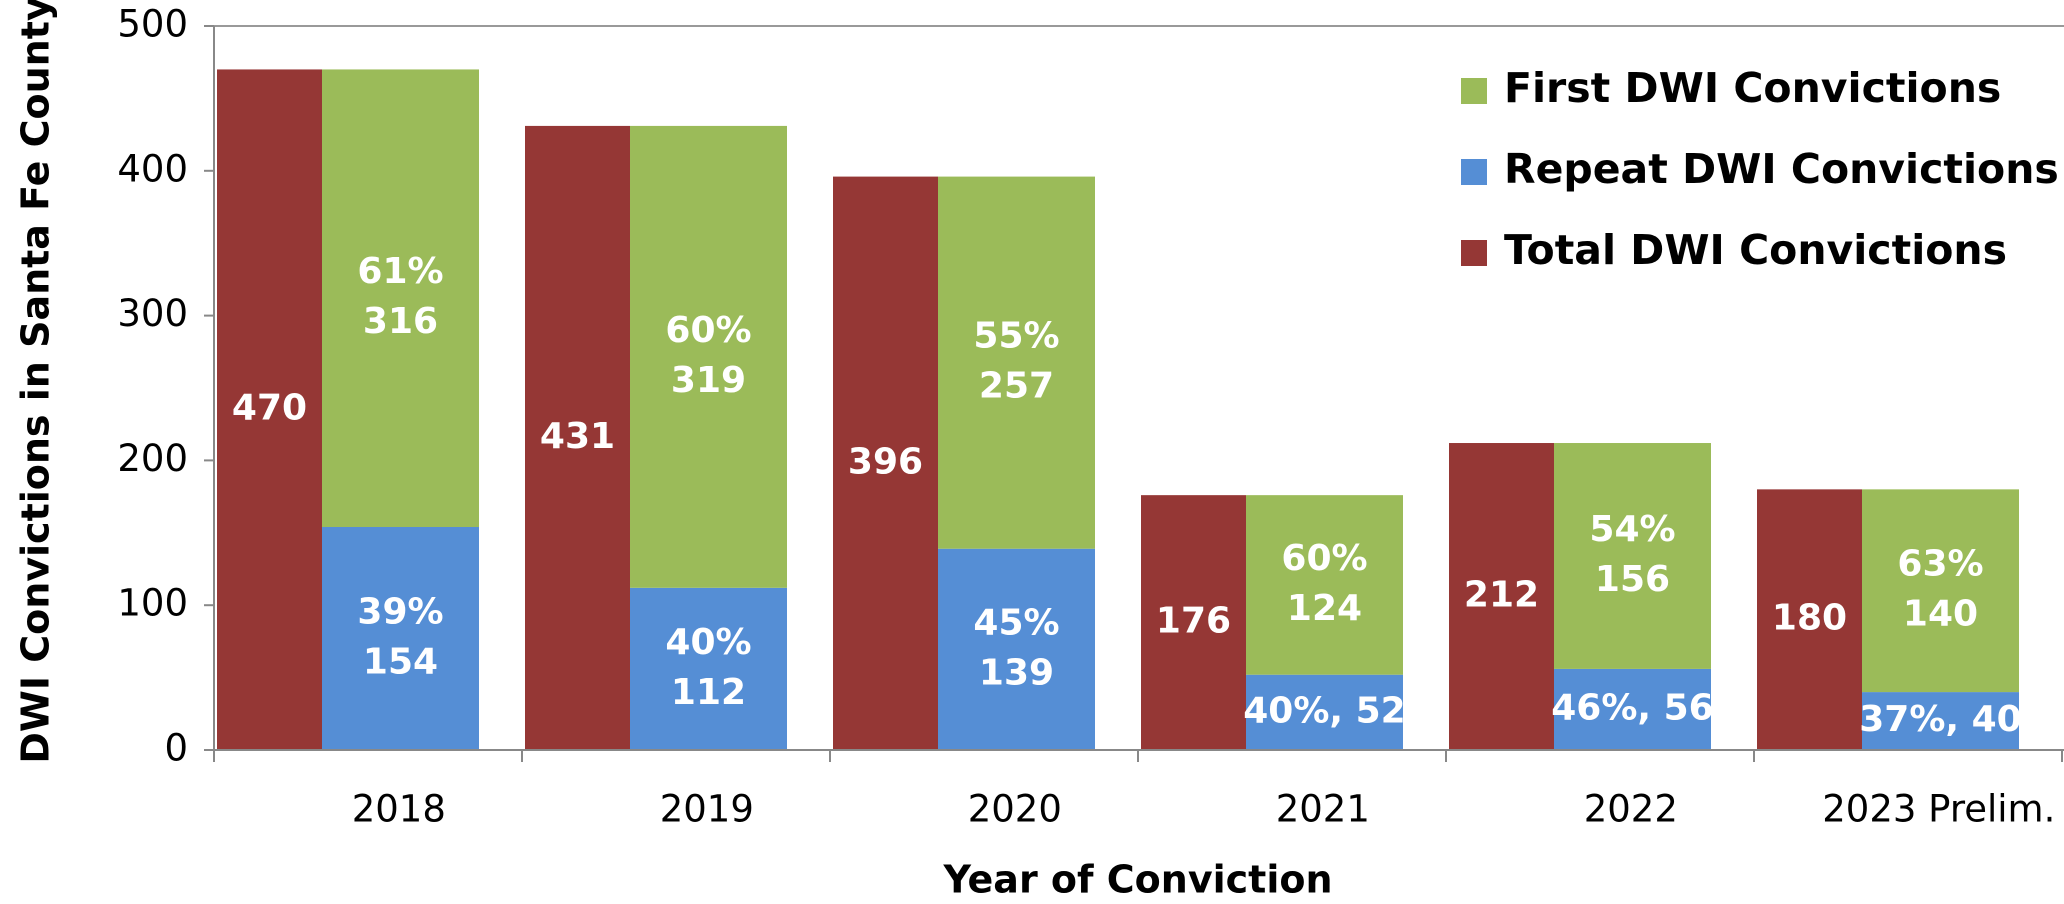 Image resolution: width=2064 pixels, height=904 pixels. I want to click on legend-label: Total DWI Convictions, so click(1755, 250).